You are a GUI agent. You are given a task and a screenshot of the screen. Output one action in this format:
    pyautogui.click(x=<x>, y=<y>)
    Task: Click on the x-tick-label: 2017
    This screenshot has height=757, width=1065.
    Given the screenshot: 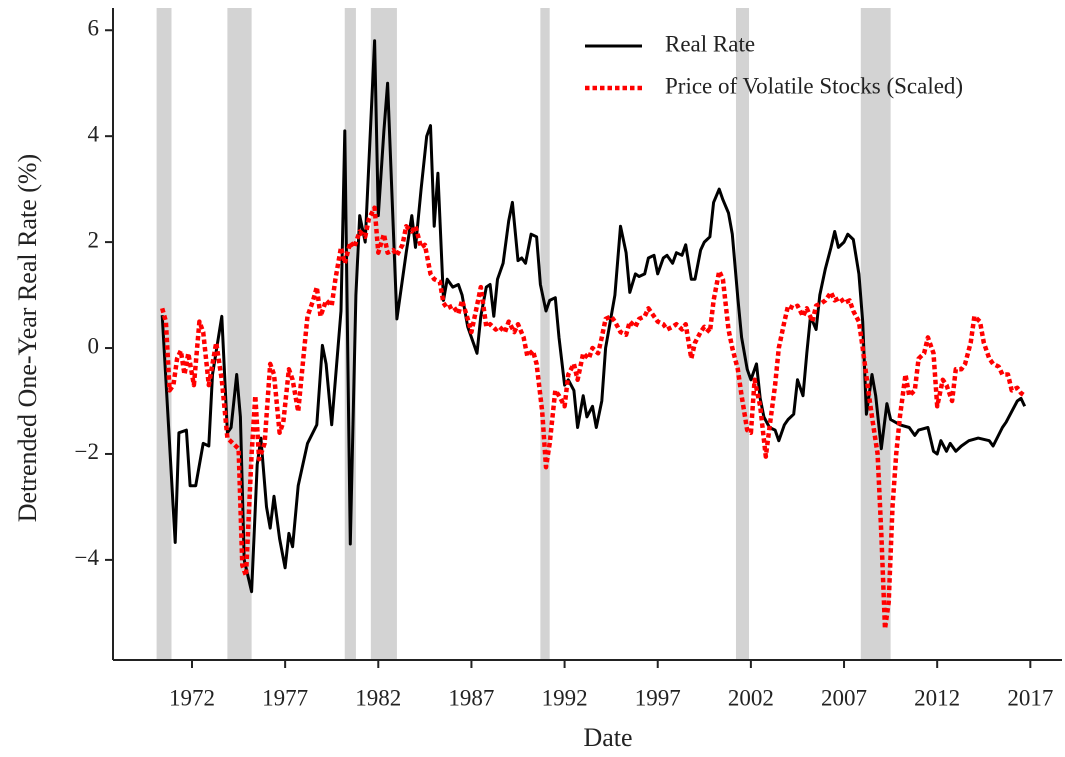 What is the action you would take?
    pyautogui.click(x=1030, y=697)
    